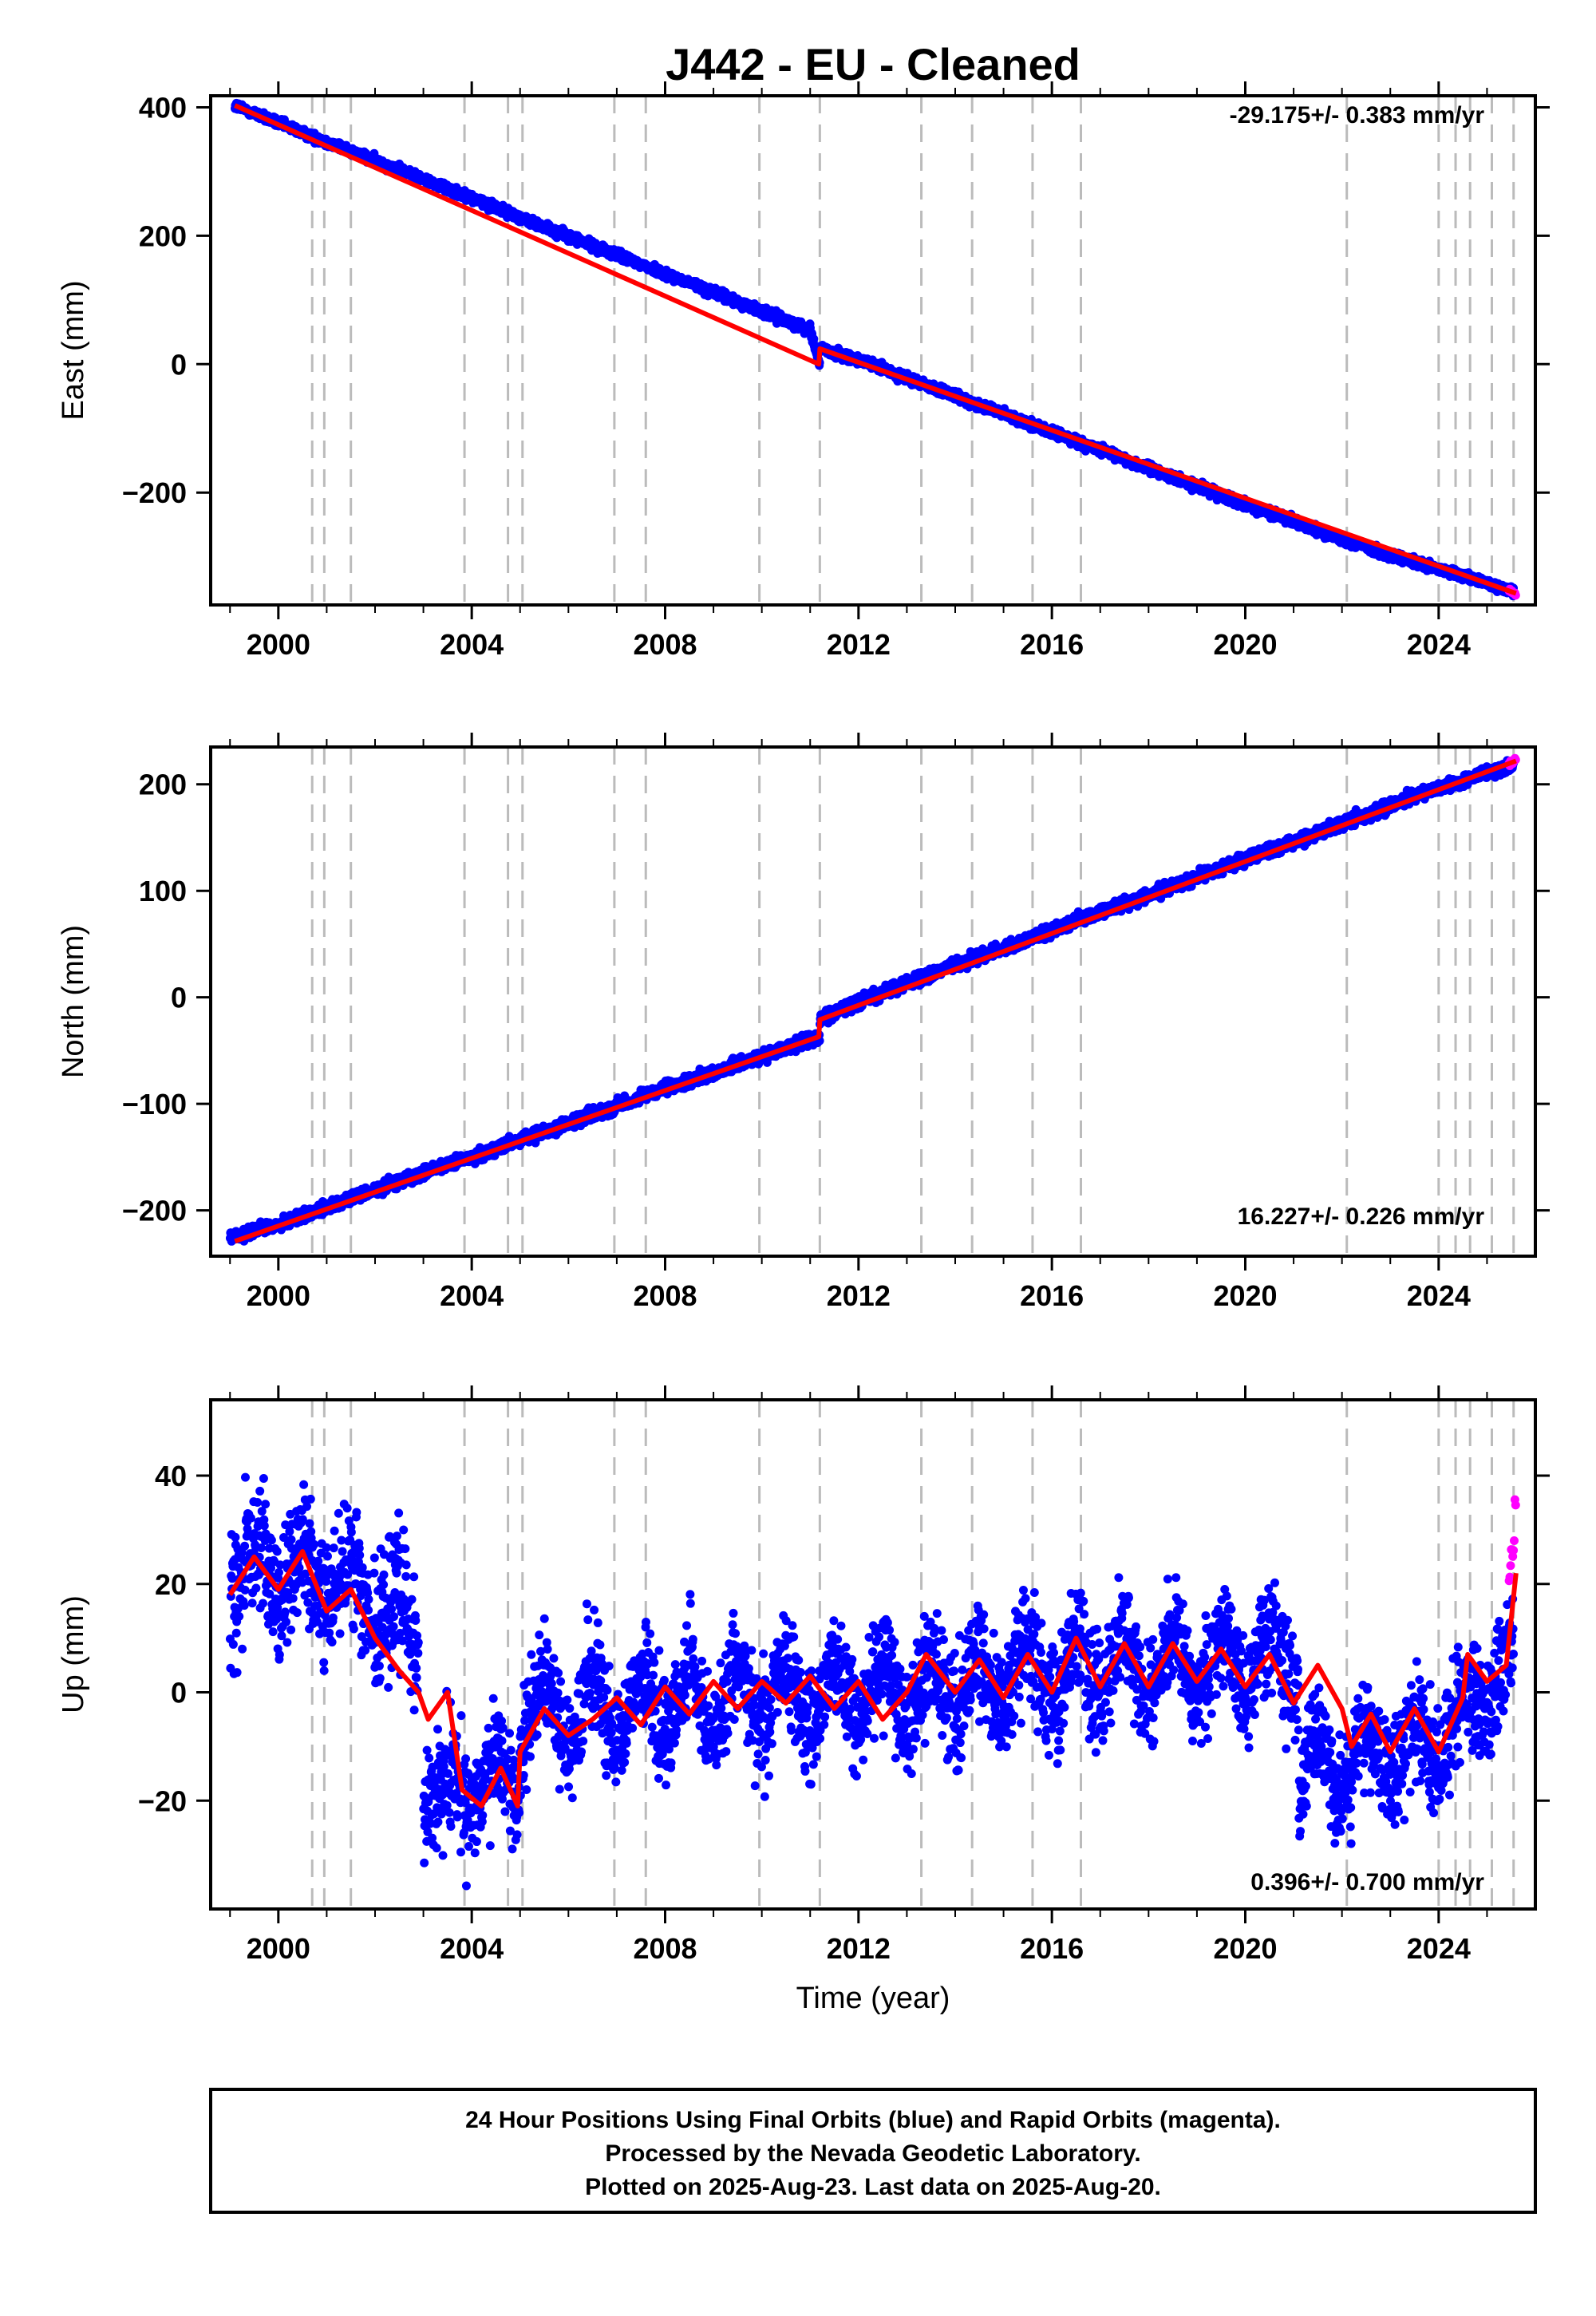  Describe the element at coordinates (163, 107) in the screenshot. I see `y-tick-label: 400` at that location.